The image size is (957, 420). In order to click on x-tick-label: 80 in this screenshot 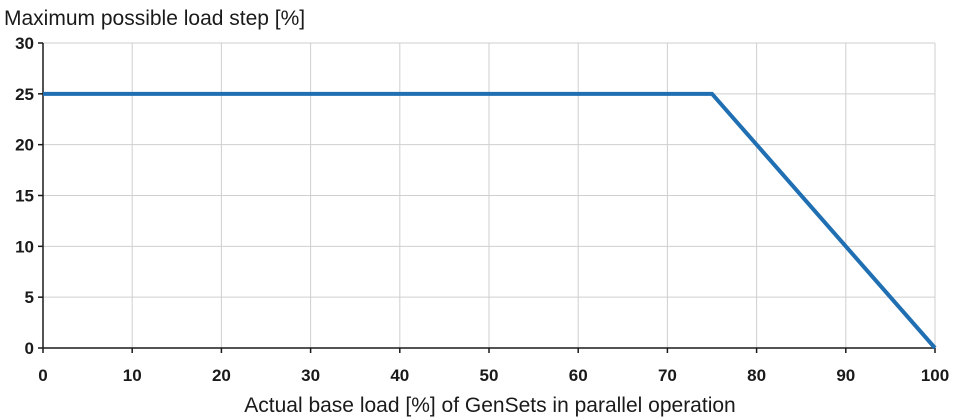, I will do `click(756, 375)`.